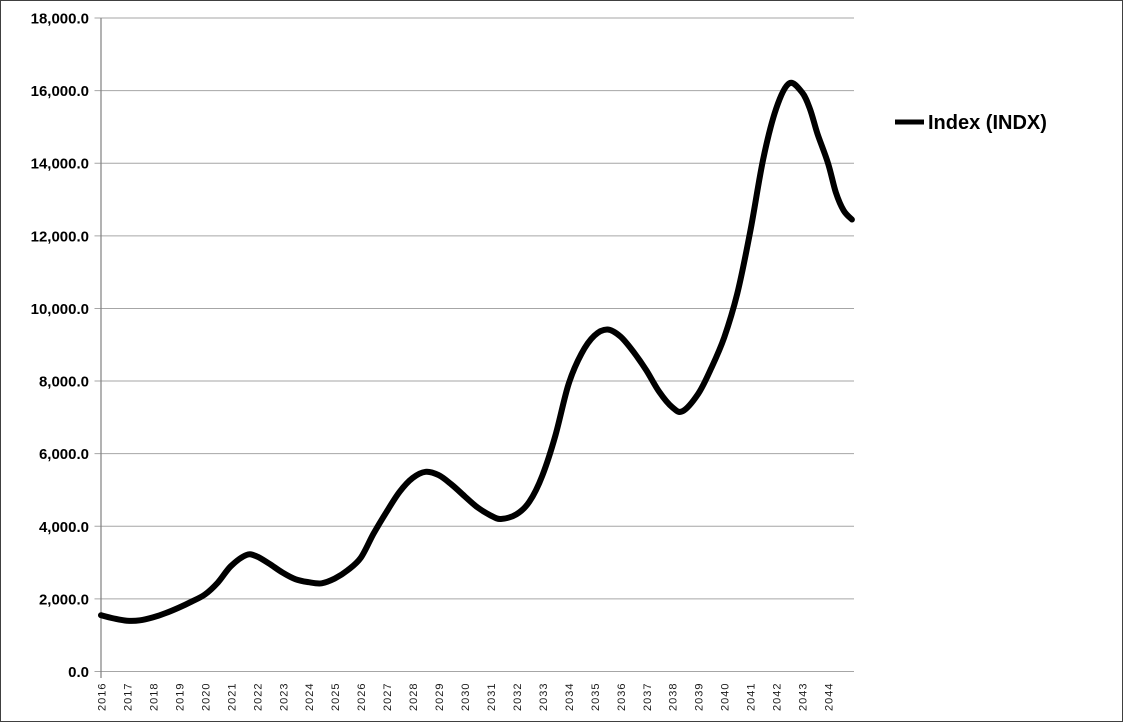  What do you see at coordinates (60, 236) in the screenshot?
I see `y-tick-label: 12,000.0` at bounding box center [60, 236].